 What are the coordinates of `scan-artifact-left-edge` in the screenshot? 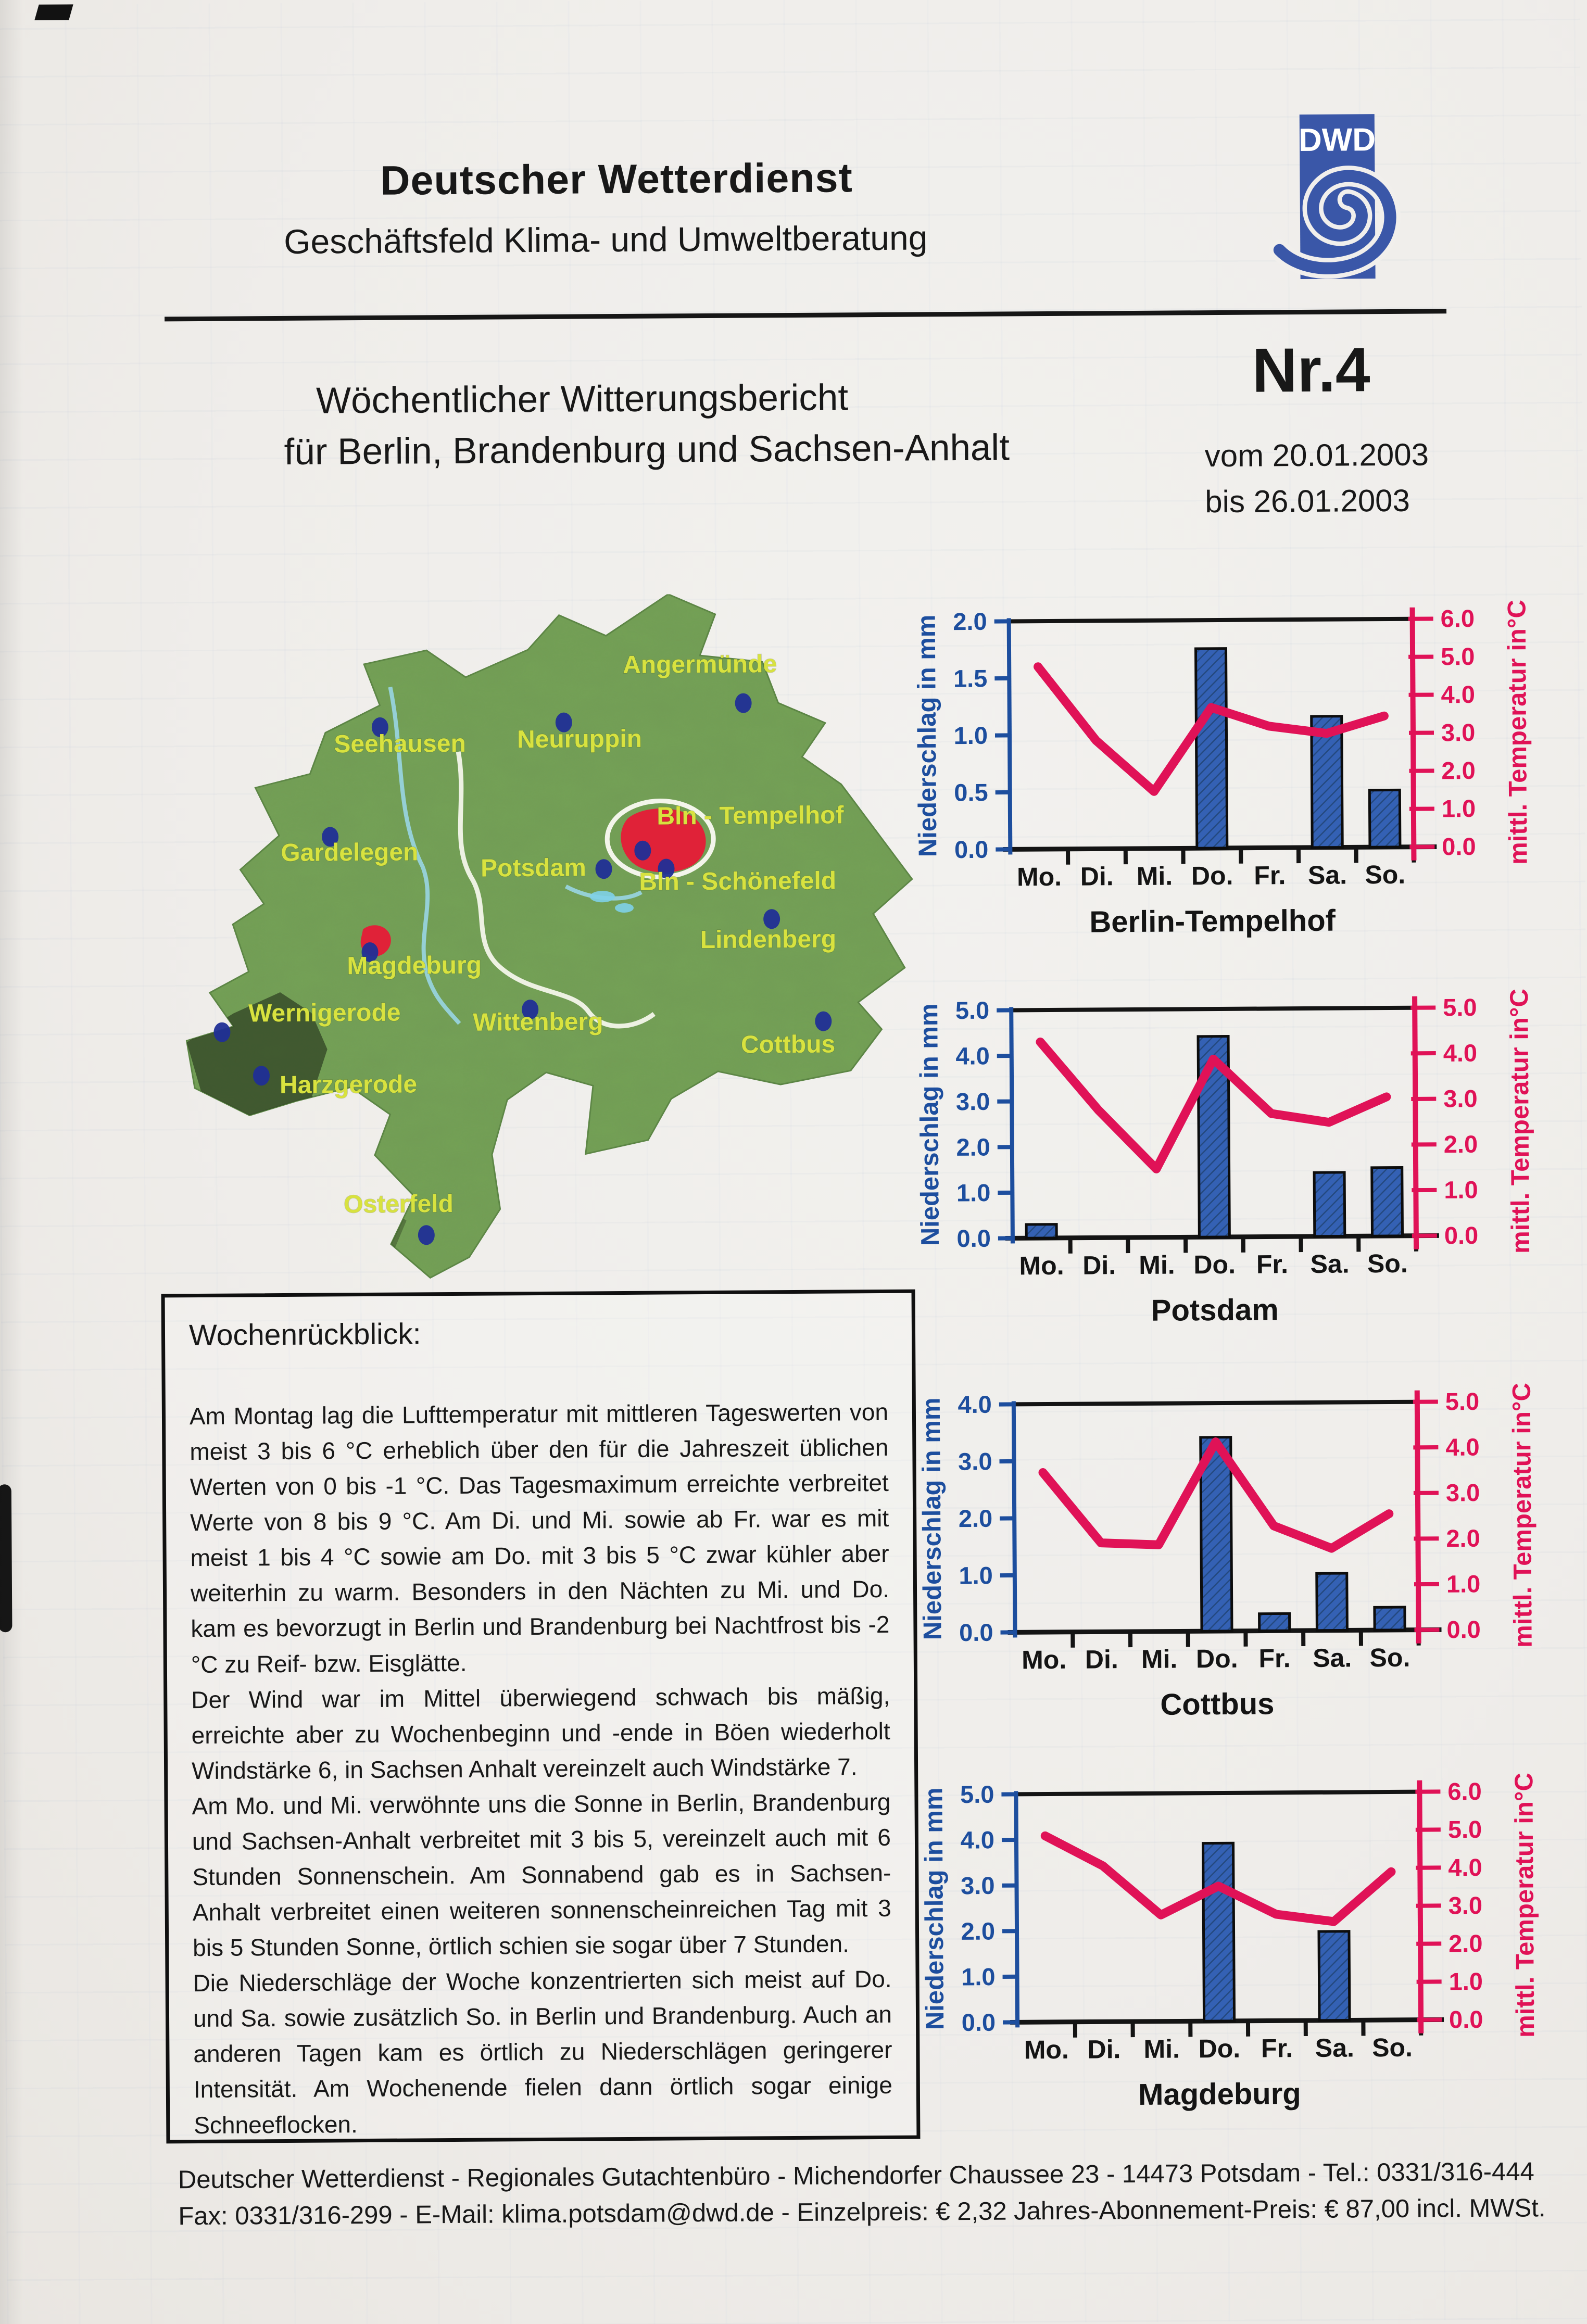 It's located at (6, 1558).